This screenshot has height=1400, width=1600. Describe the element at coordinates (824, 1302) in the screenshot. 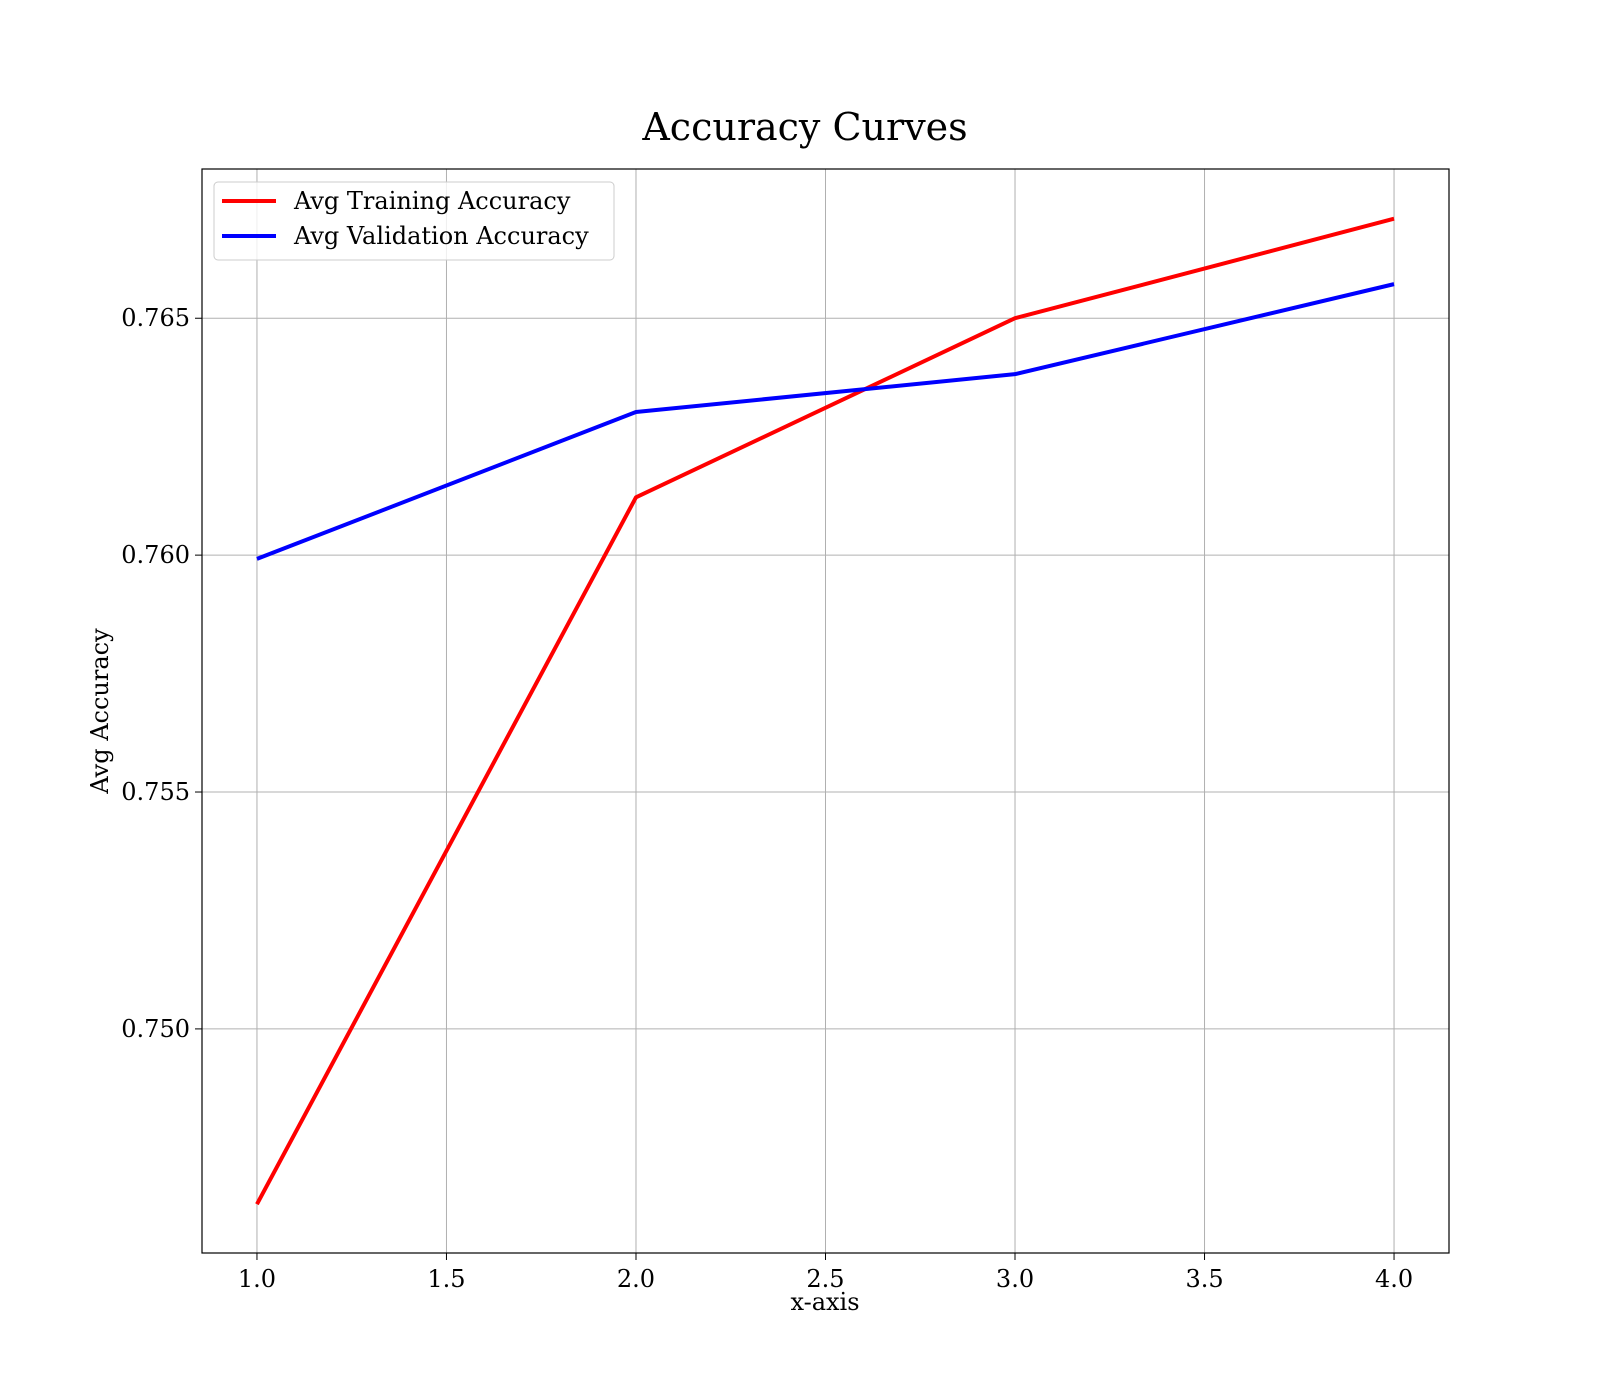

I see `x-axis-label: x-axis` at that location.